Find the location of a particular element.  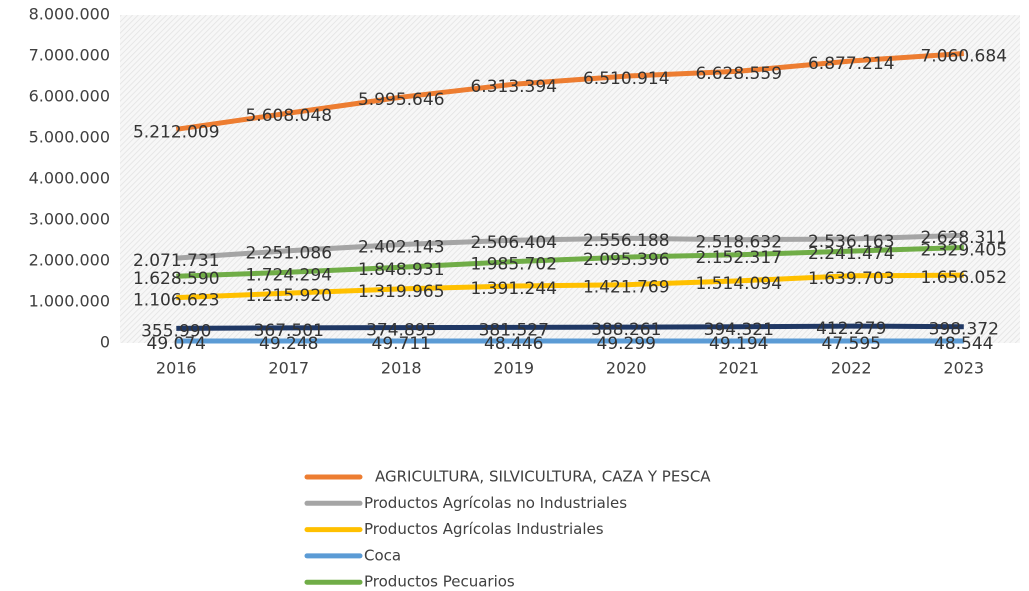

y-tick-label: 5.000.000 is located at coordinates (69, 137).